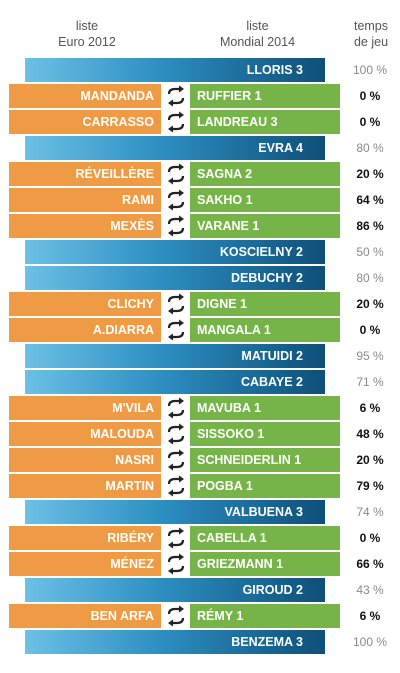 The width and height of the screenshot is (400, 673). I want to click on playing-time-value: 64 %, so click(370, 200).